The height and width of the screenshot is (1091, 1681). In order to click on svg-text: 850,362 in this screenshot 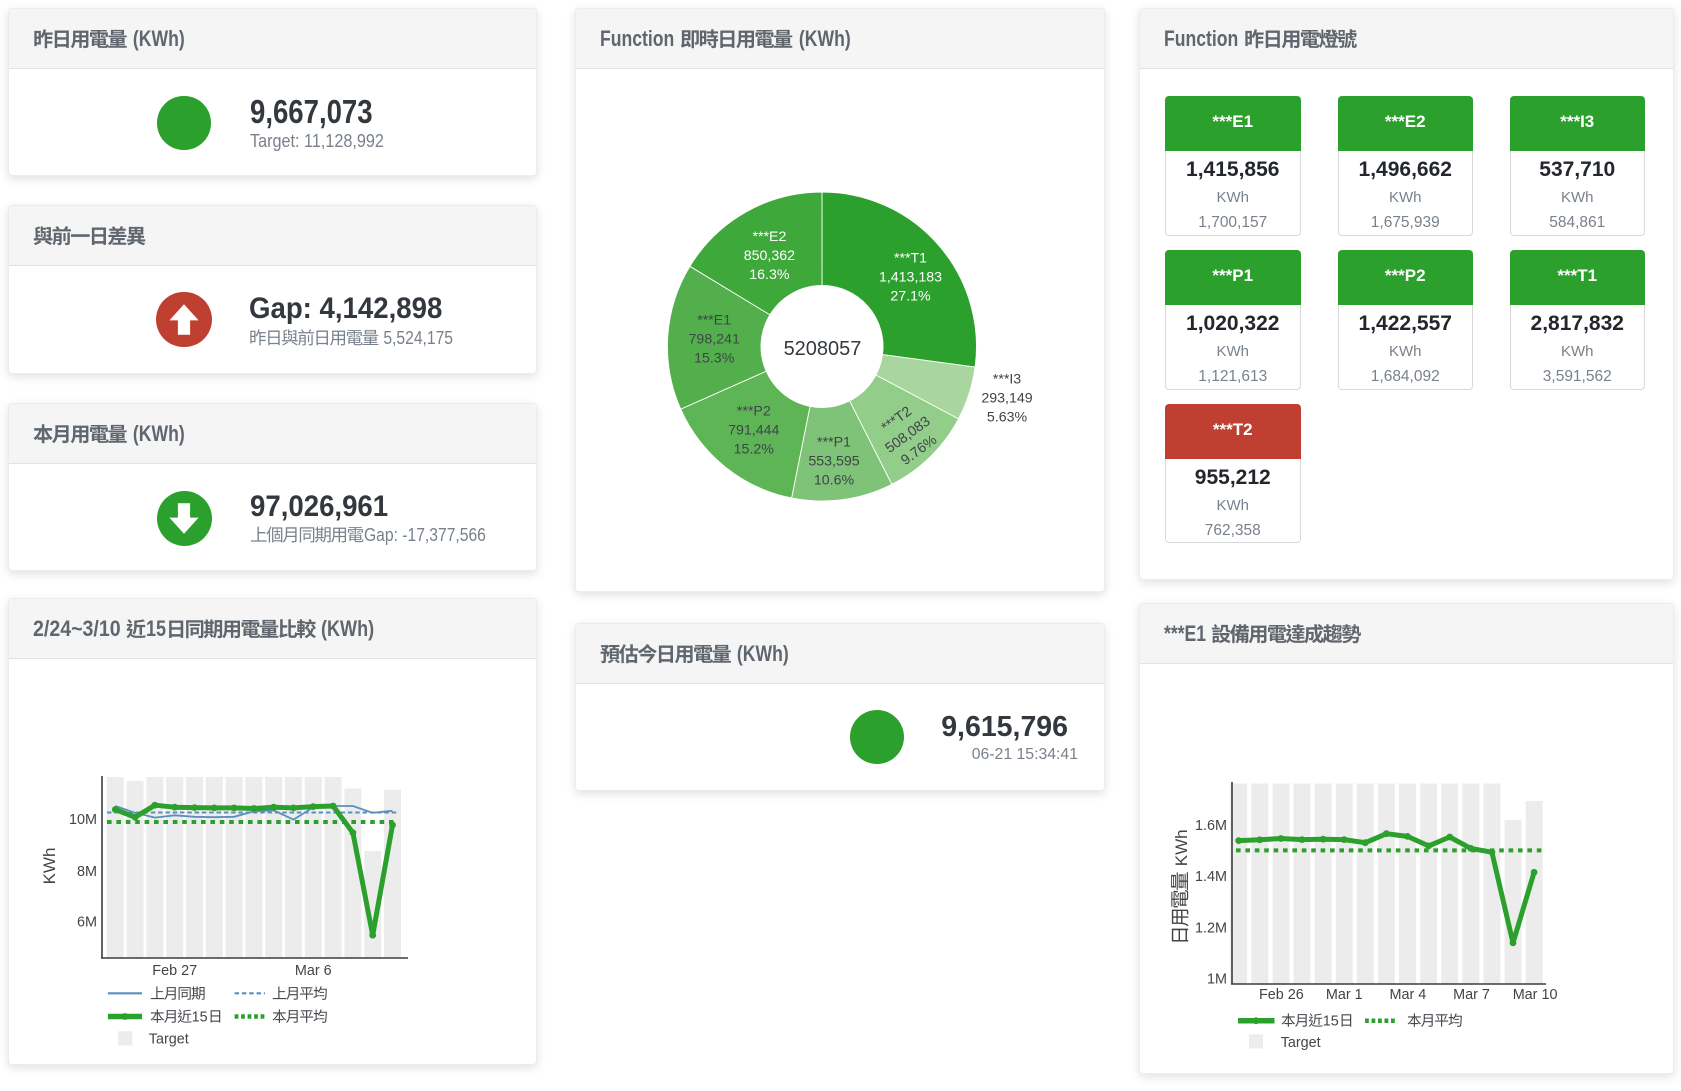, I will do `click(769, 256)`.